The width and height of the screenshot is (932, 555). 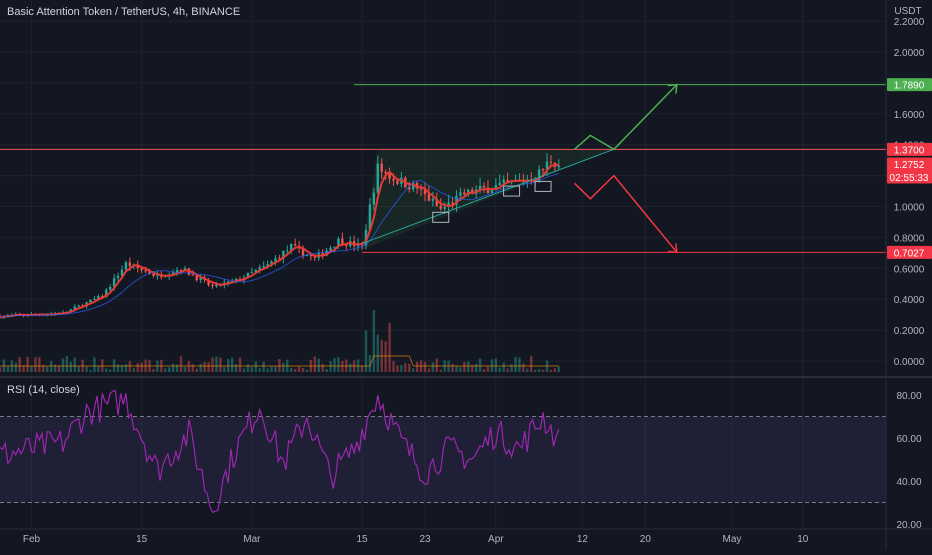 What do you see at coordinates (142, 539) in the screenshot?
I see `time-tick-label: 15` at bounding box center [142, 539].